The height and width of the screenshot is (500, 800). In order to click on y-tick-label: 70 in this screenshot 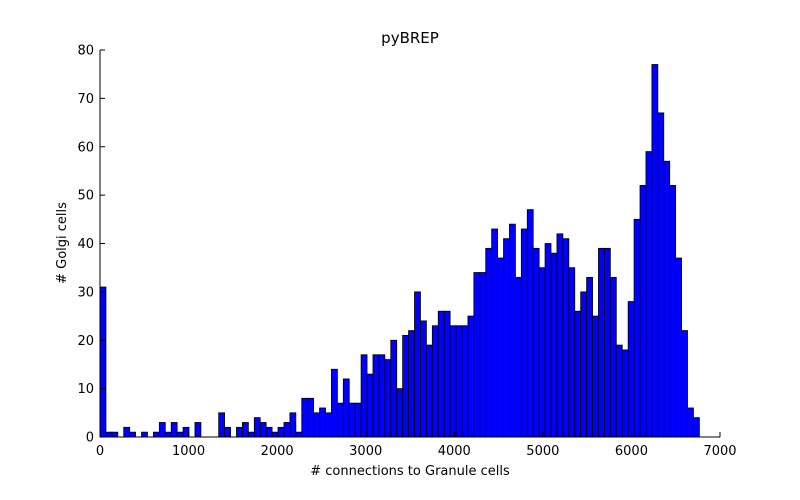, I will do `click(85, 99)`.